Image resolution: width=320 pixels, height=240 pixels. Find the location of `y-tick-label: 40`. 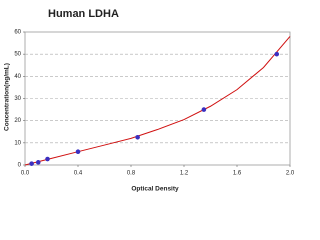

y-tick-label: 40 is located at coordinates (17, 77).